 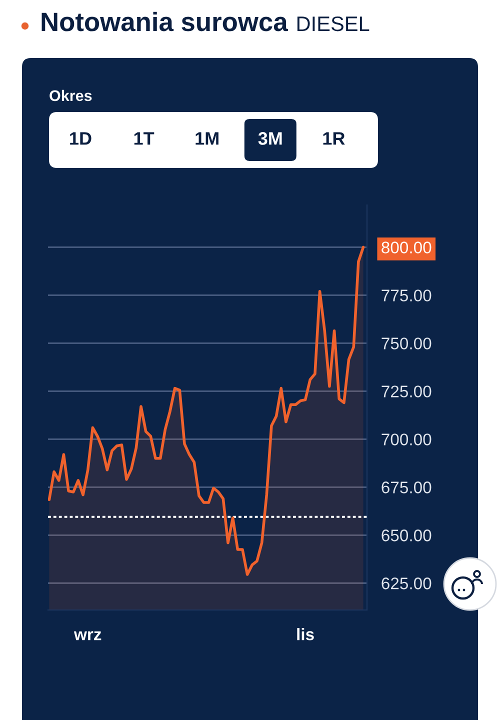 I want to click on chart-subtitle: DIESEL, so click(x=333, y=24).